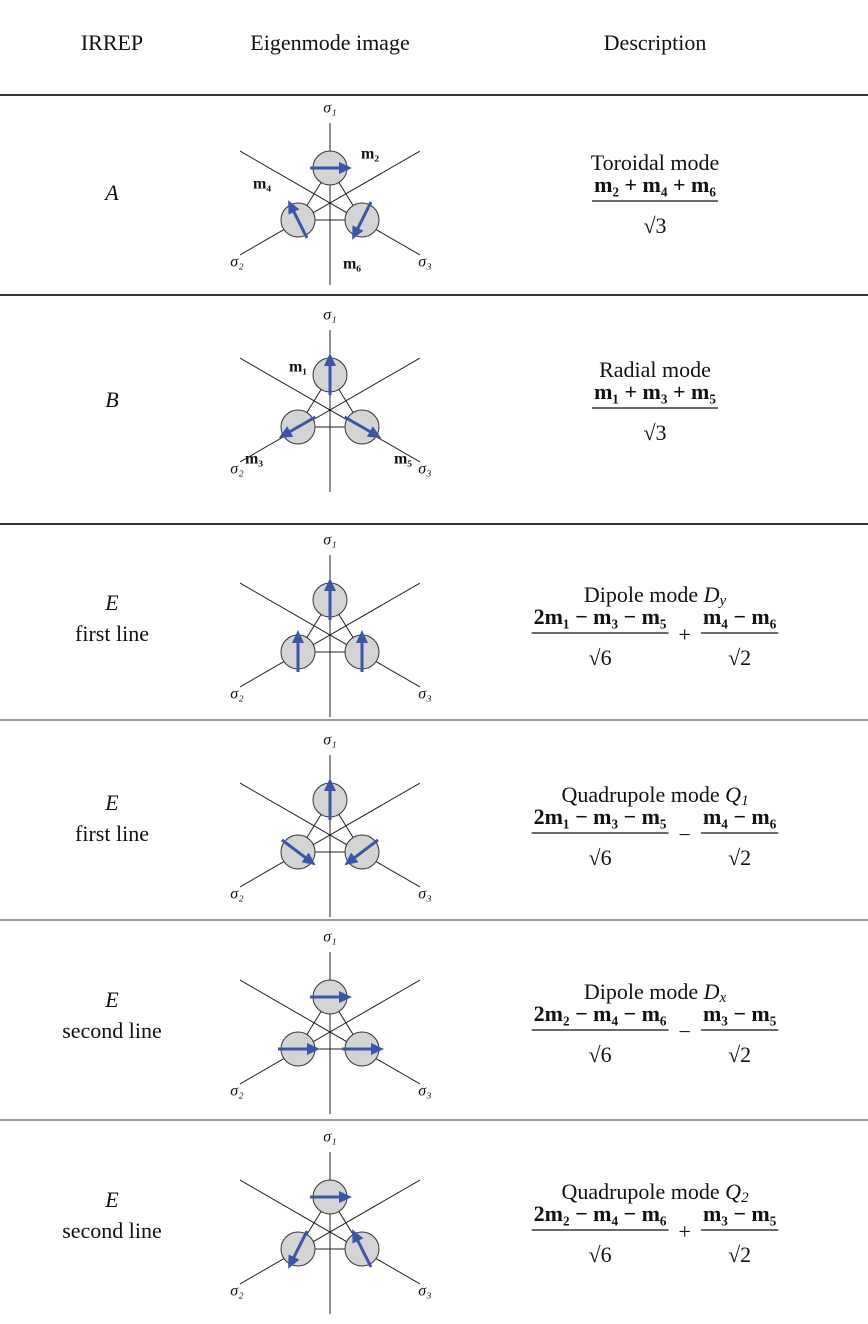 This screenshot has height=1324, width=868. What do you see at coordinates (733, 794) in the screenshot?
I see `mode-symbol: Q` at bounding box center [733, 794].